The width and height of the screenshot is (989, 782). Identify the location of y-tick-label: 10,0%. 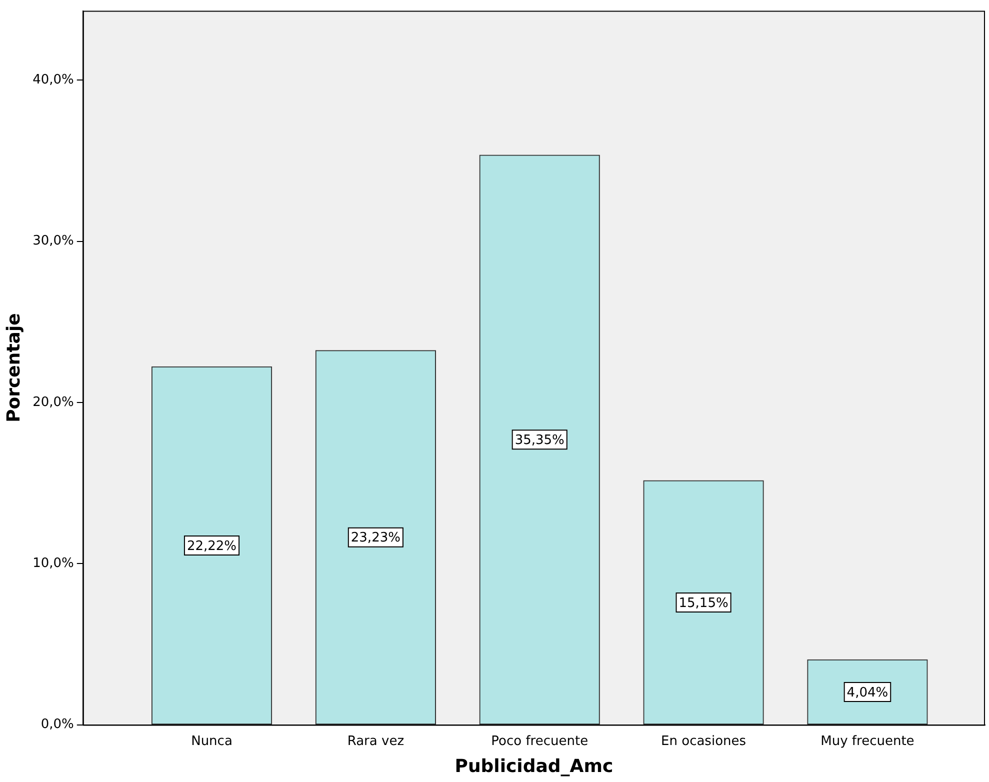
(53, 563).